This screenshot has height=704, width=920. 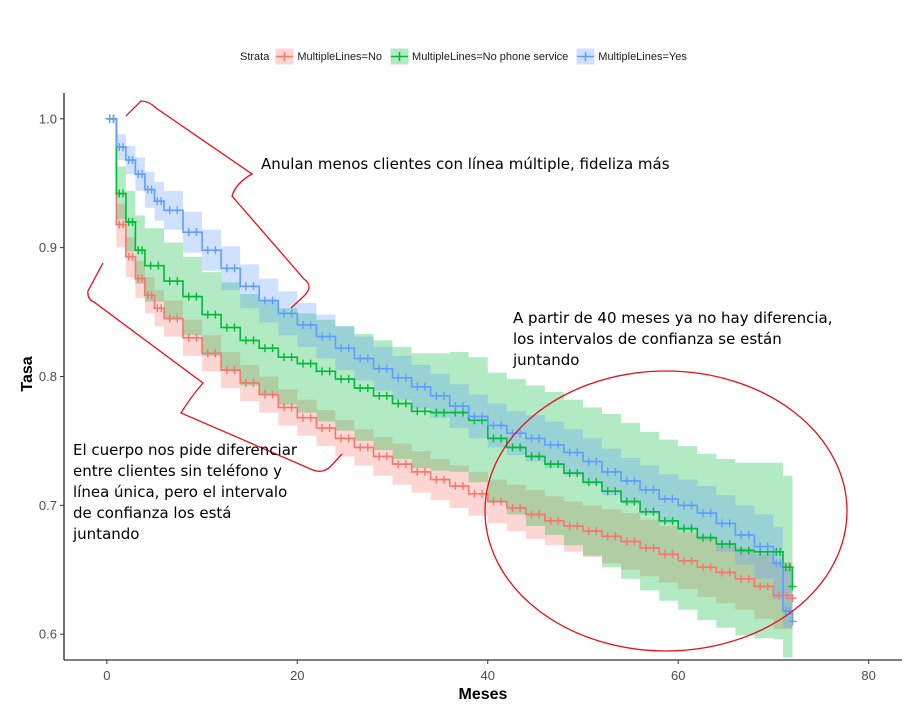 What do you see at coordinates (399, 56) in the screenshot?
I see `legend-key-no-phone-service` at bounding box center [399, 56].